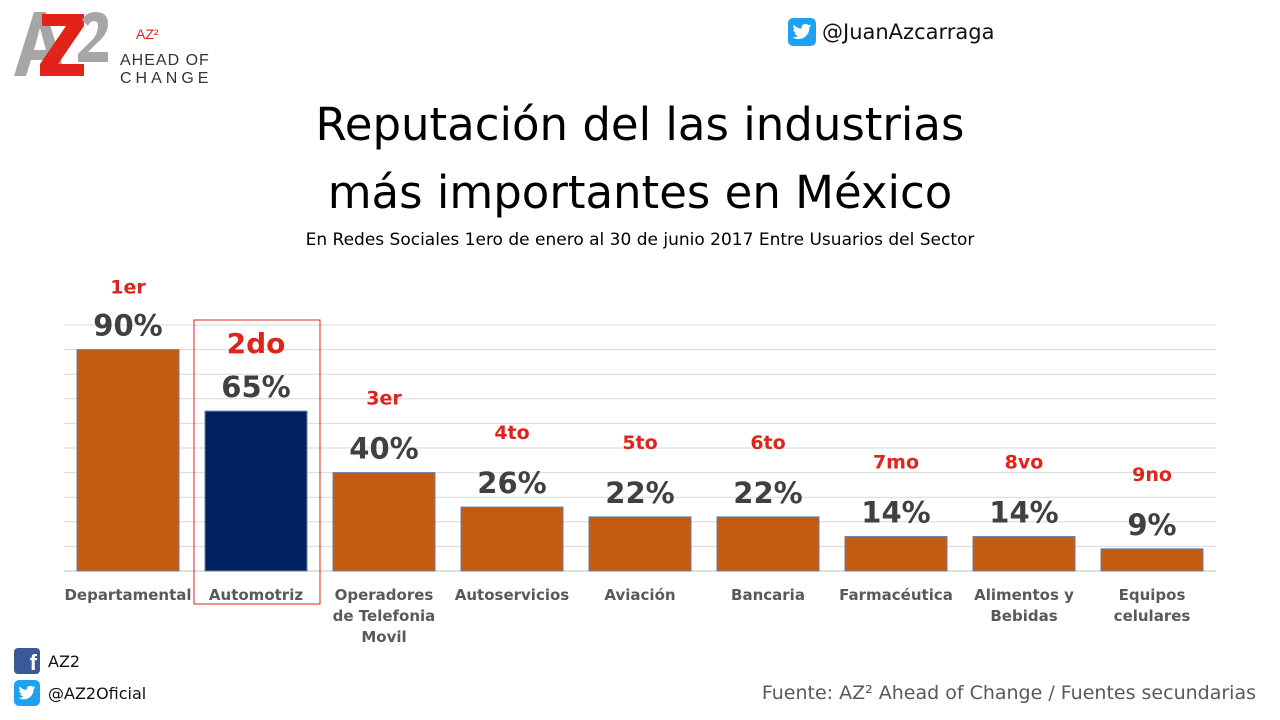  What do you see at coordinates (640, 124) in the screenshot?
I see `chart-title-line-1: Reputación del las industrias` at bounding box center [640, 124].